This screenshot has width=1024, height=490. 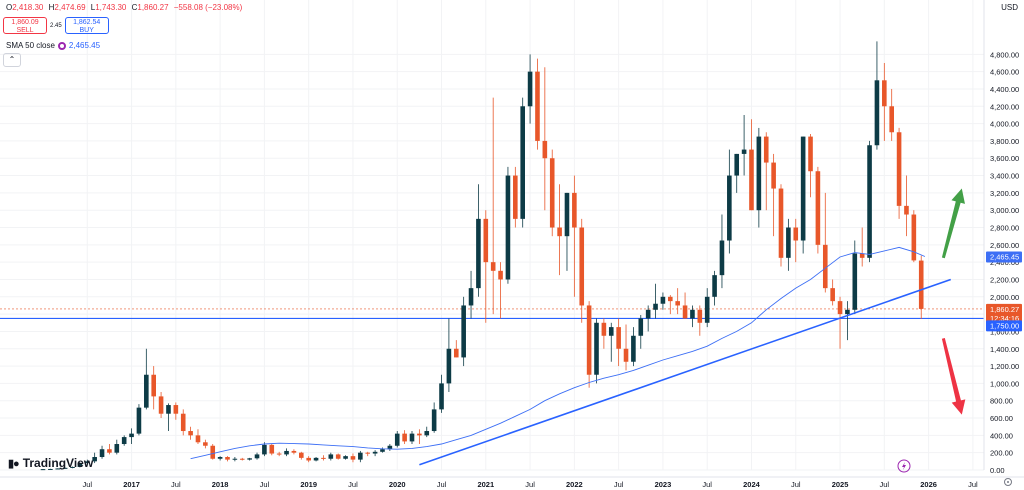 I want to click on buy-button: 1,862.54 BUY, so click(x=86, y=25).